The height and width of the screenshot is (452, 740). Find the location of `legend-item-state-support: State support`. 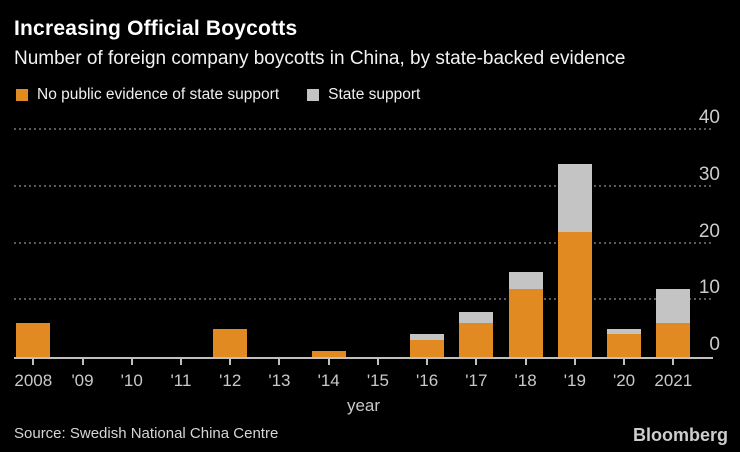

legend-item-state-support: State support is located at coordinates (363, 95).